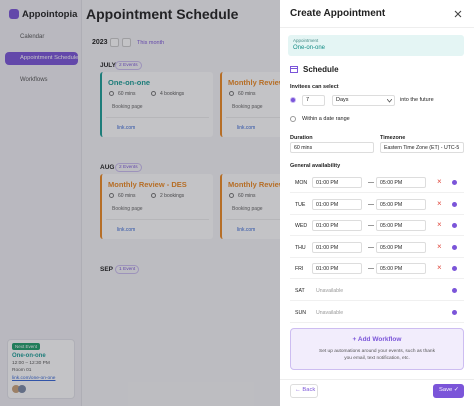  What do you see at coordinates (458, 14) in the screenshot?
I see `close-button` at bounding box center [458, 14].